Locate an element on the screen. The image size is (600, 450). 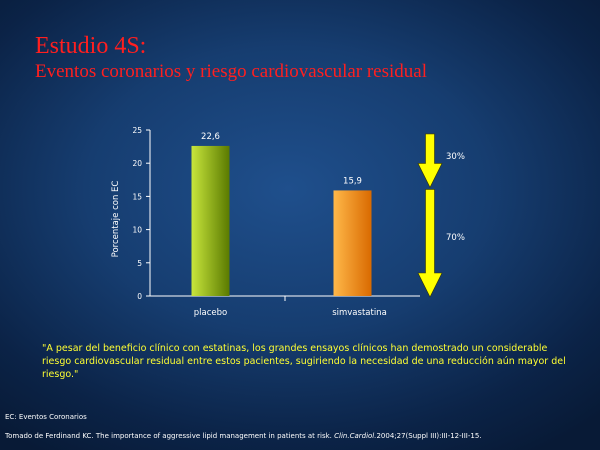
annotation-upper: 30% is located at coordinates (455, 157).